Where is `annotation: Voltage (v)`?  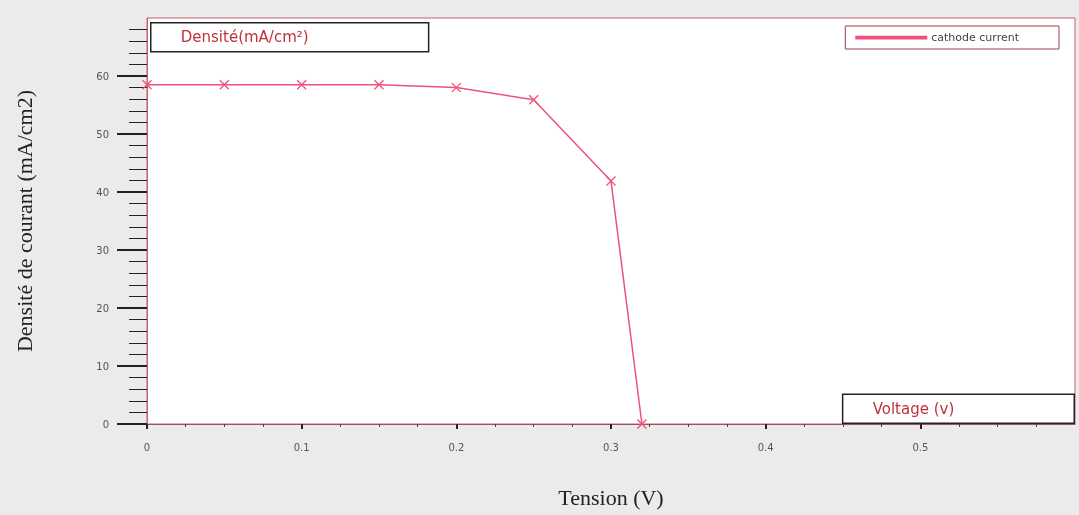
annotation: Voltage (v) is located at coordinates (913, 408).